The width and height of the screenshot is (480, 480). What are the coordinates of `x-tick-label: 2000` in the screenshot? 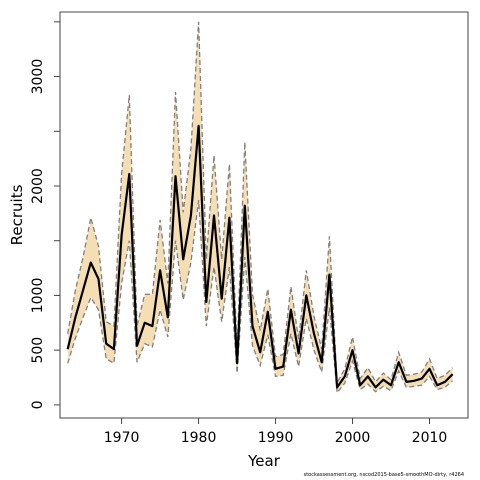 It's located at (353, 438).